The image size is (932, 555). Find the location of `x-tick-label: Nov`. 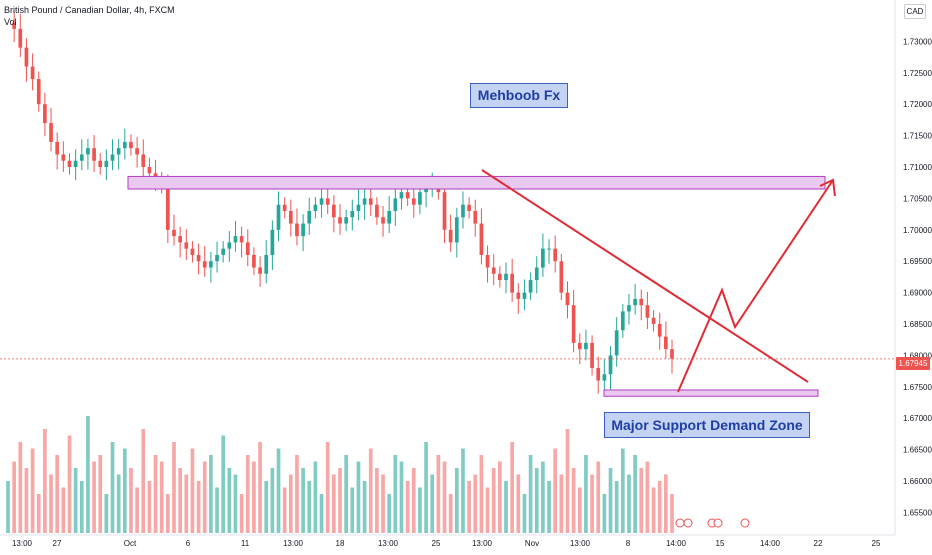

x-tick-label: Nov is located at coordinates (532, 543).